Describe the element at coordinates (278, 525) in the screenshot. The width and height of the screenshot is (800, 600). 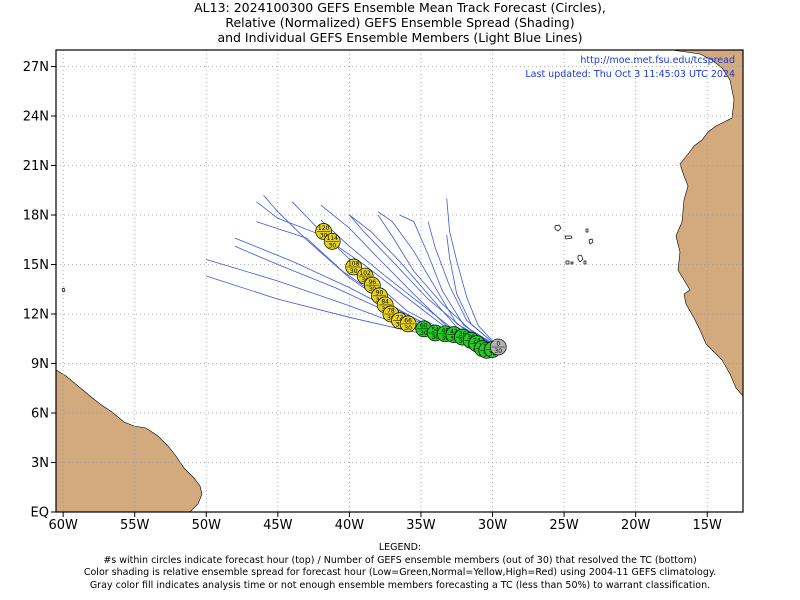
I see `x-tick-label: 45W` at that location.